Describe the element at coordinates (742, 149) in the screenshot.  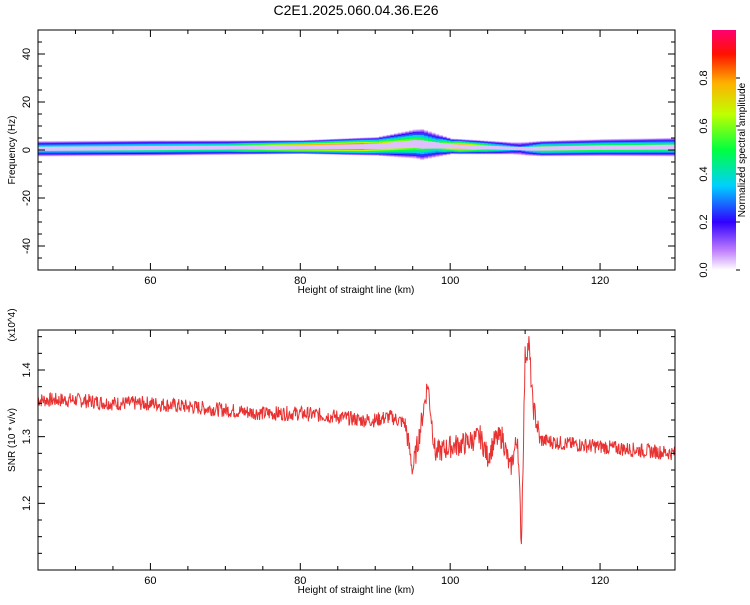
I see `colorbar-label: Normalized spectral amplitude` at that location.